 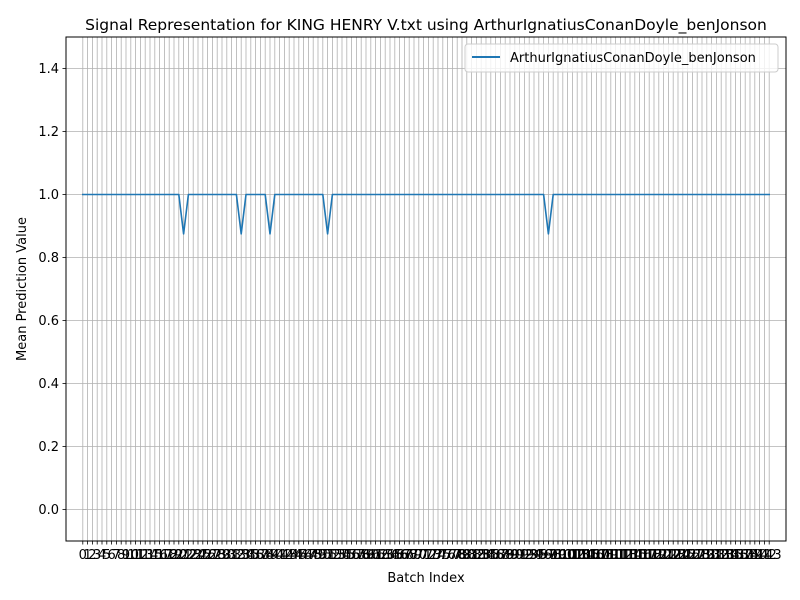 What do you see at coordinates (174, 555) in the screenshot?
I see `x-tick-label: 19` at bounding box center [174, 555].